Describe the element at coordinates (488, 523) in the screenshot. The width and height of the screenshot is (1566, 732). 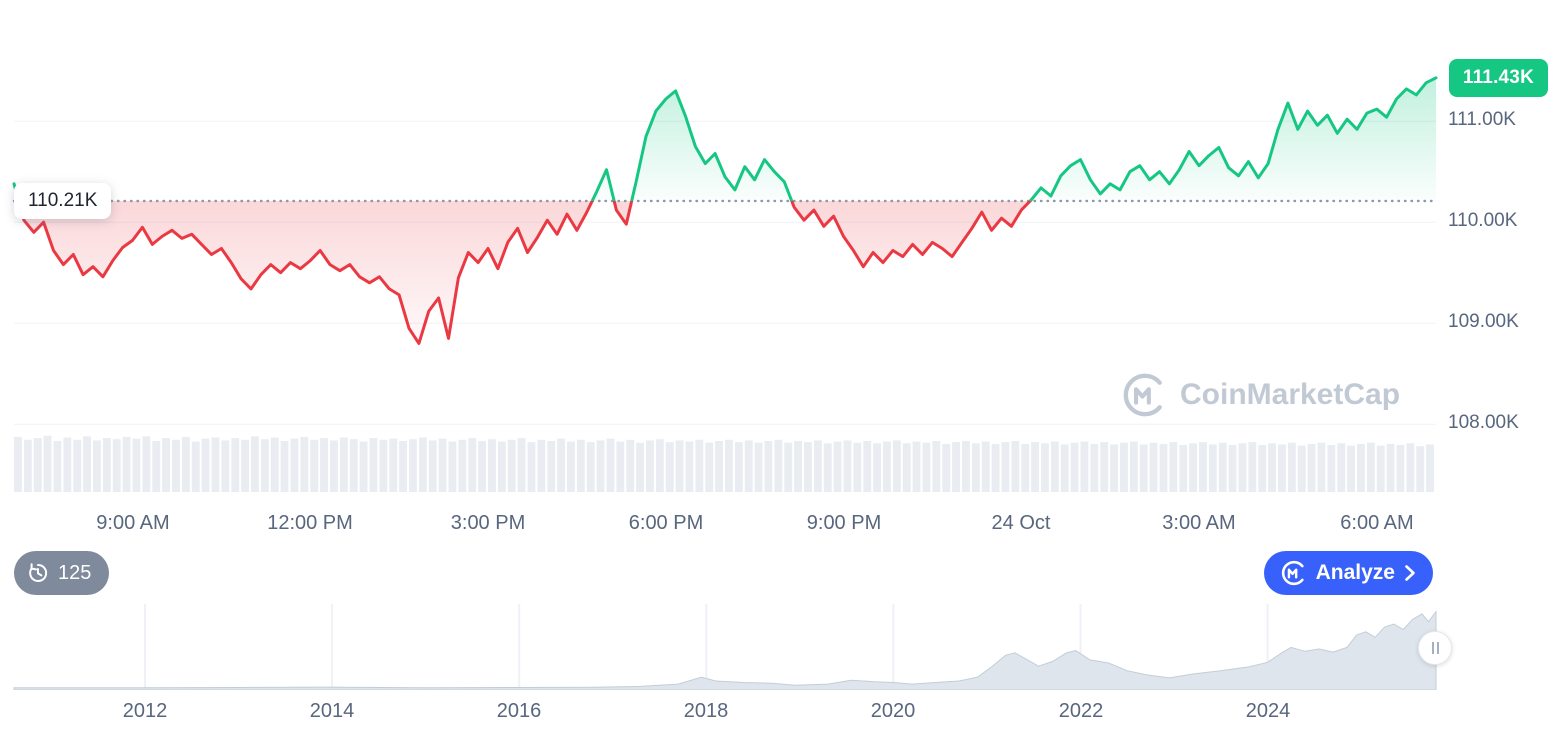
I see `x-axis-label: 3:00 PM` at that location.